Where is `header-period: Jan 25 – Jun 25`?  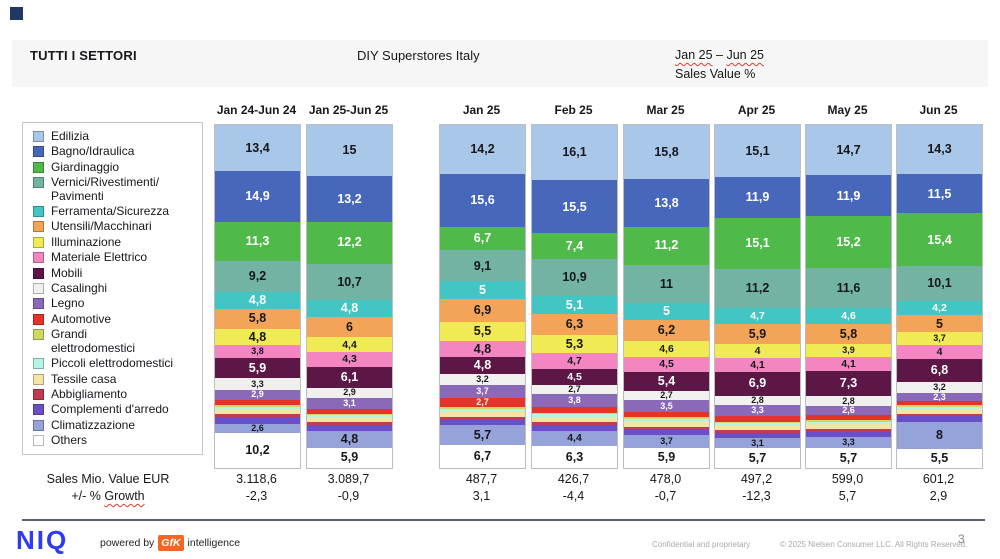
header-period: Jan 25 – Jun 25 is located at coordinates (719, 55).